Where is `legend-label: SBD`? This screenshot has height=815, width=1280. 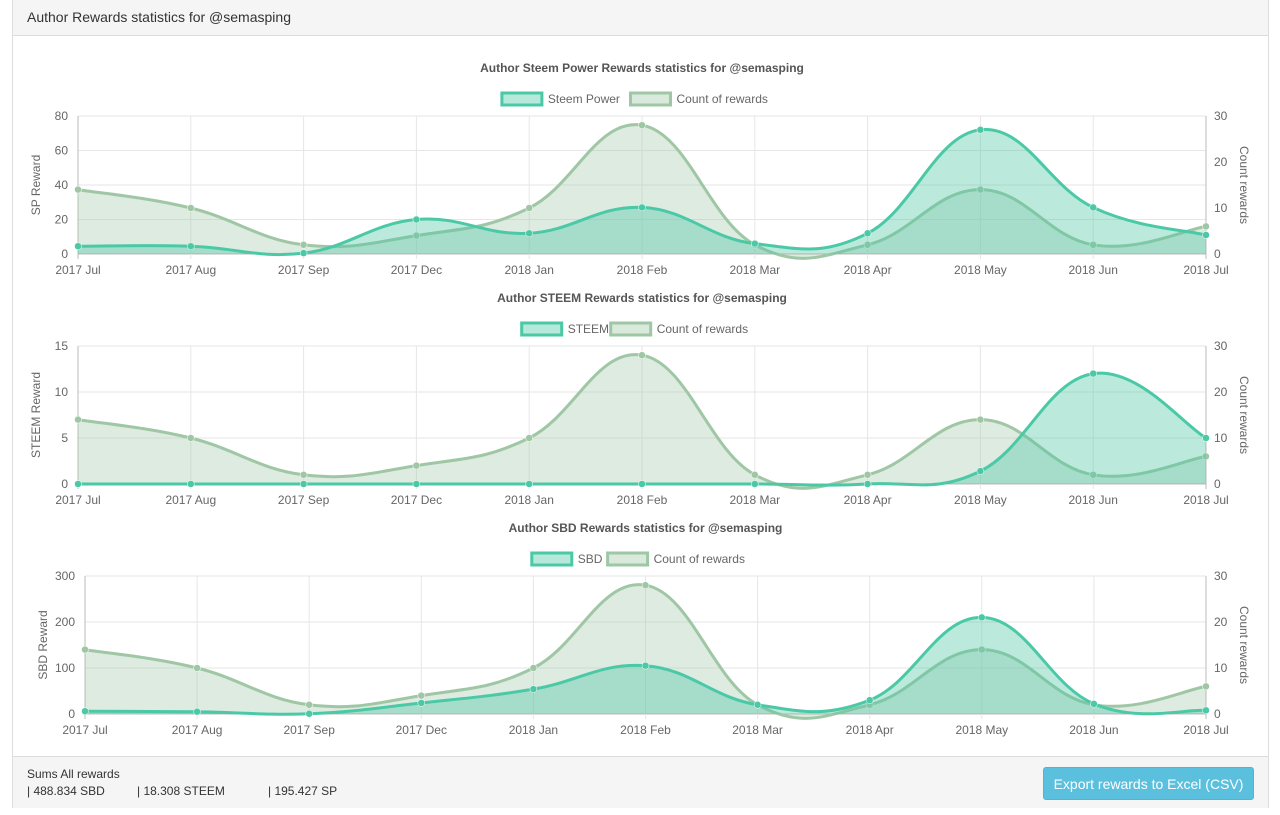
legend-label: SBD is located at coordinates (590, 559).